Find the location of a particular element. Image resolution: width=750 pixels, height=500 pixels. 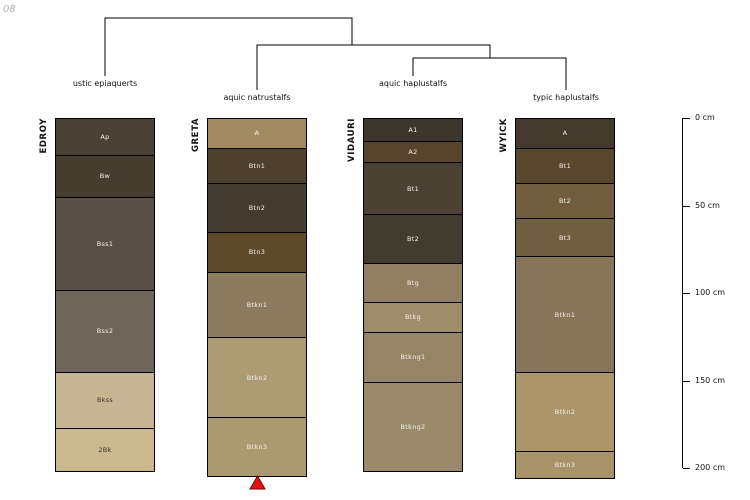

horizon-greta-btn1: Btn1 is located at coordinates (257, 166).